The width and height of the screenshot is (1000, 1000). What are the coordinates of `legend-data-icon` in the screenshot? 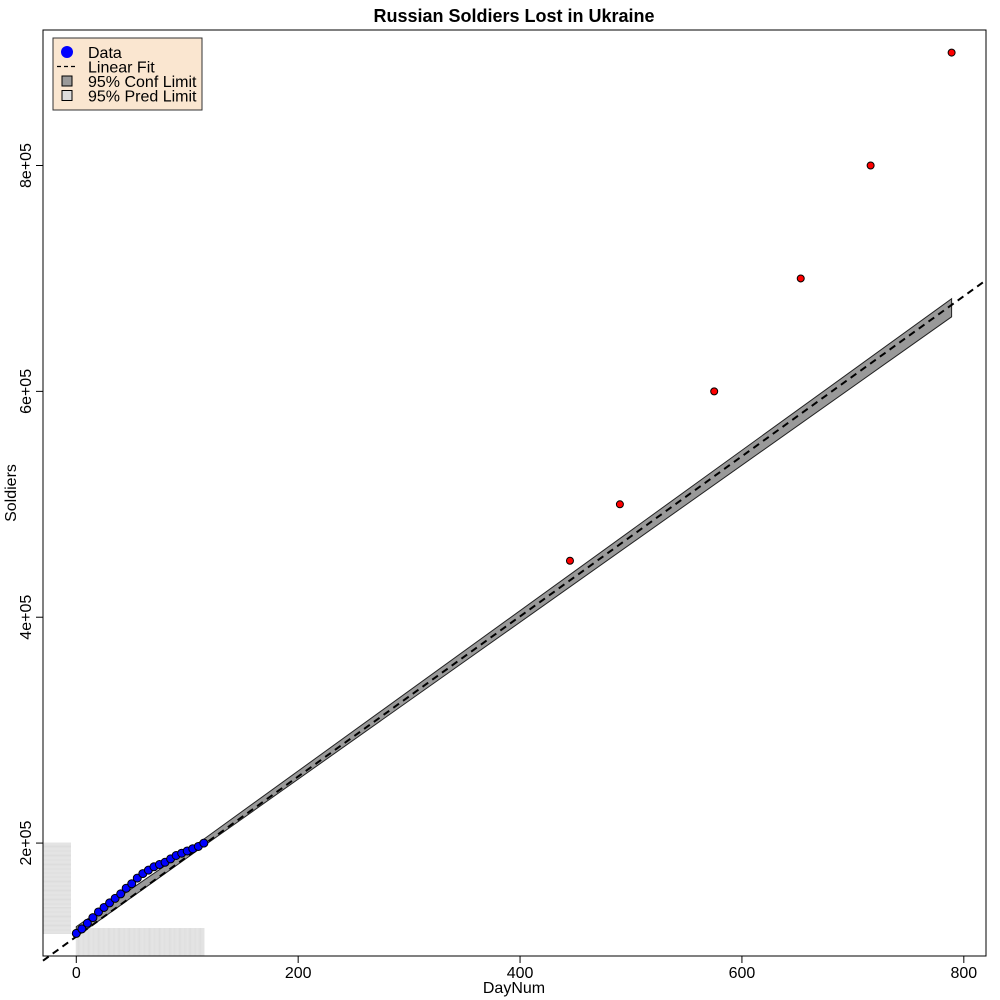 It's located at (67, 52).